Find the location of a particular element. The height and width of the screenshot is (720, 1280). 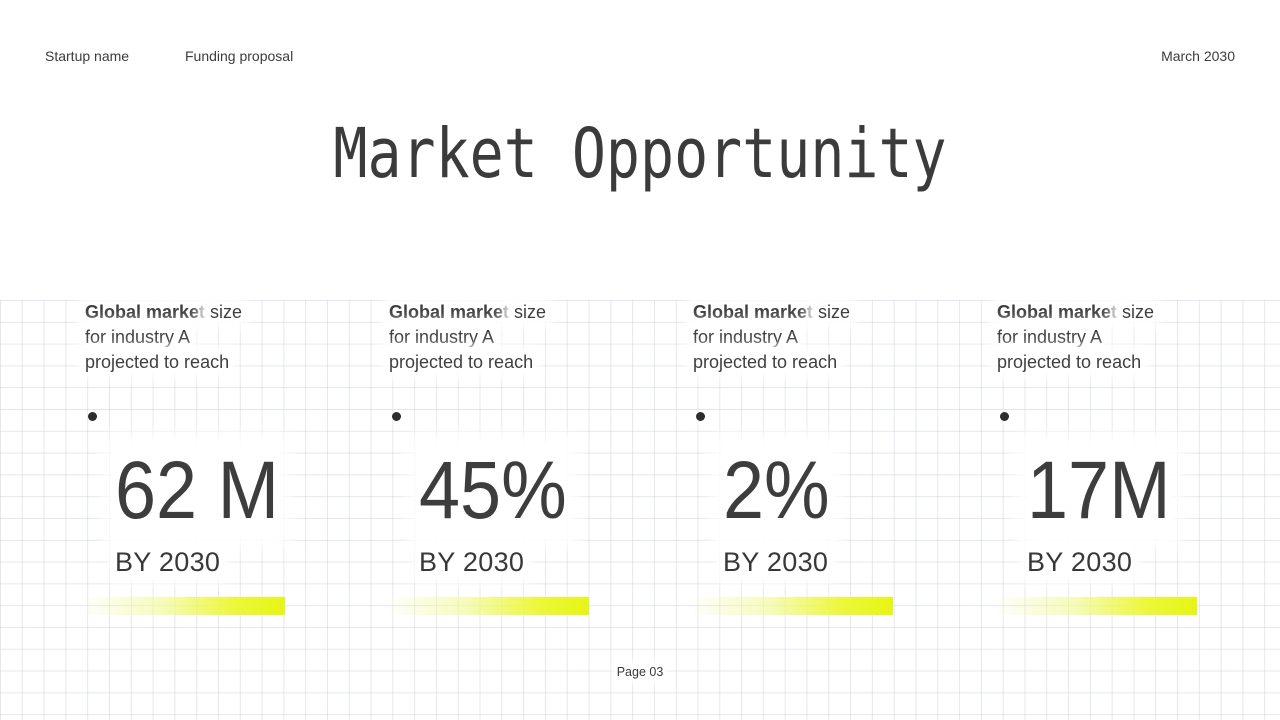

startup-name-label: Startup name is located at coordinates (87, 56).